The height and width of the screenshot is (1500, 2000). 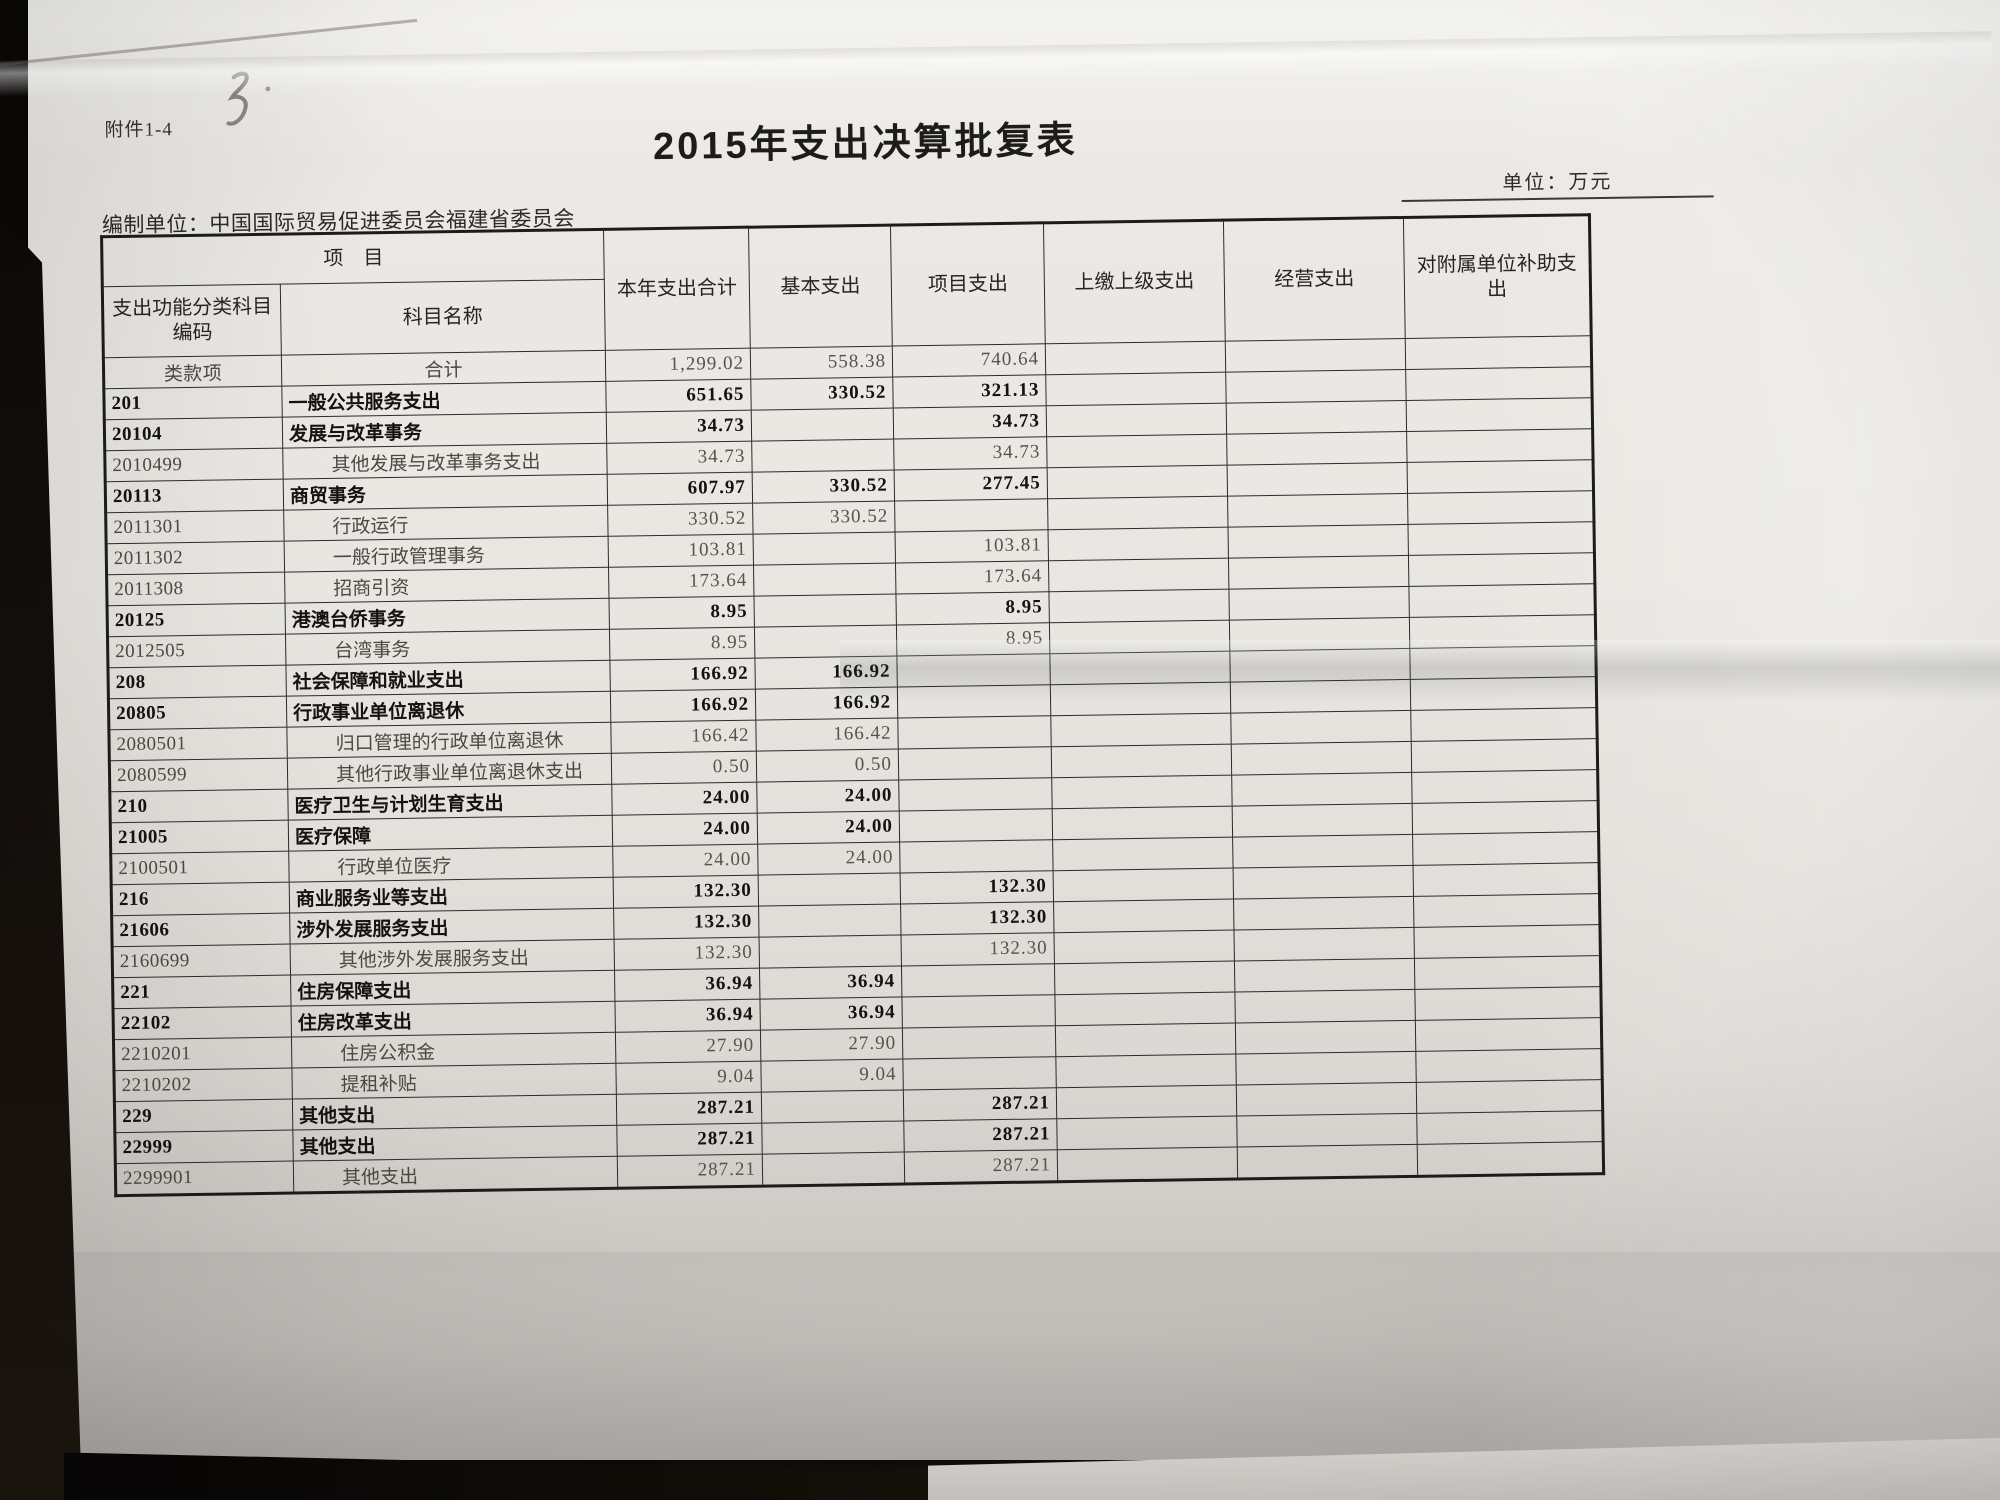 I want to click on table-cell: 一般行政管理事务, so click(x=446, y=554).